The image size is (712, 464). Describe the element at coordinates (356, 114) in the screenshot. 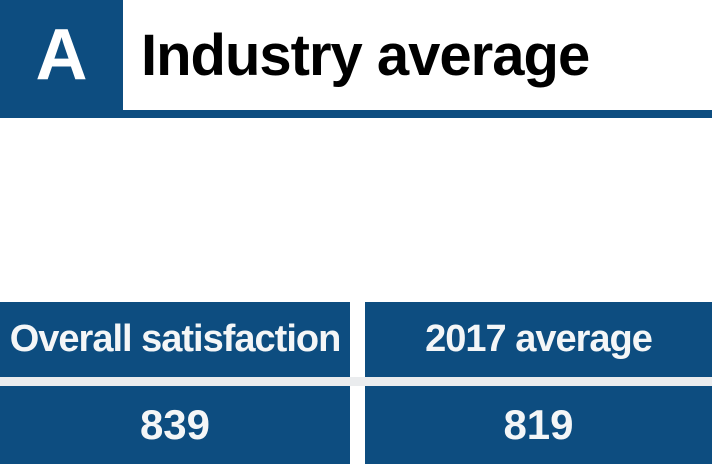

I see `header-accent-bar` at that location.